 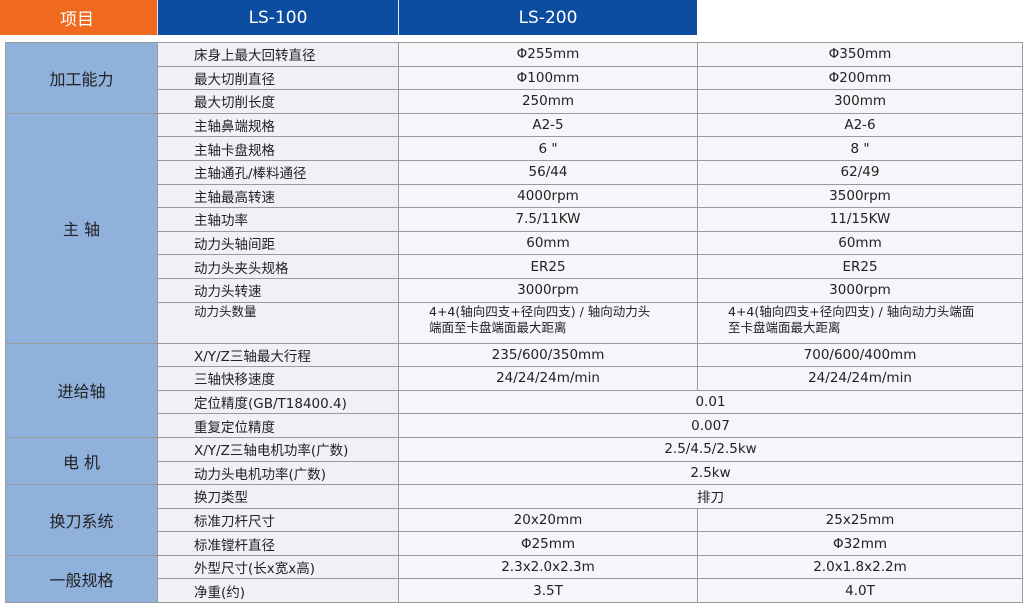 What do you see at coordinates (82, 520) in the screenshot?
I see `group-name: 换刀系统` at bounding box center [82, 520].